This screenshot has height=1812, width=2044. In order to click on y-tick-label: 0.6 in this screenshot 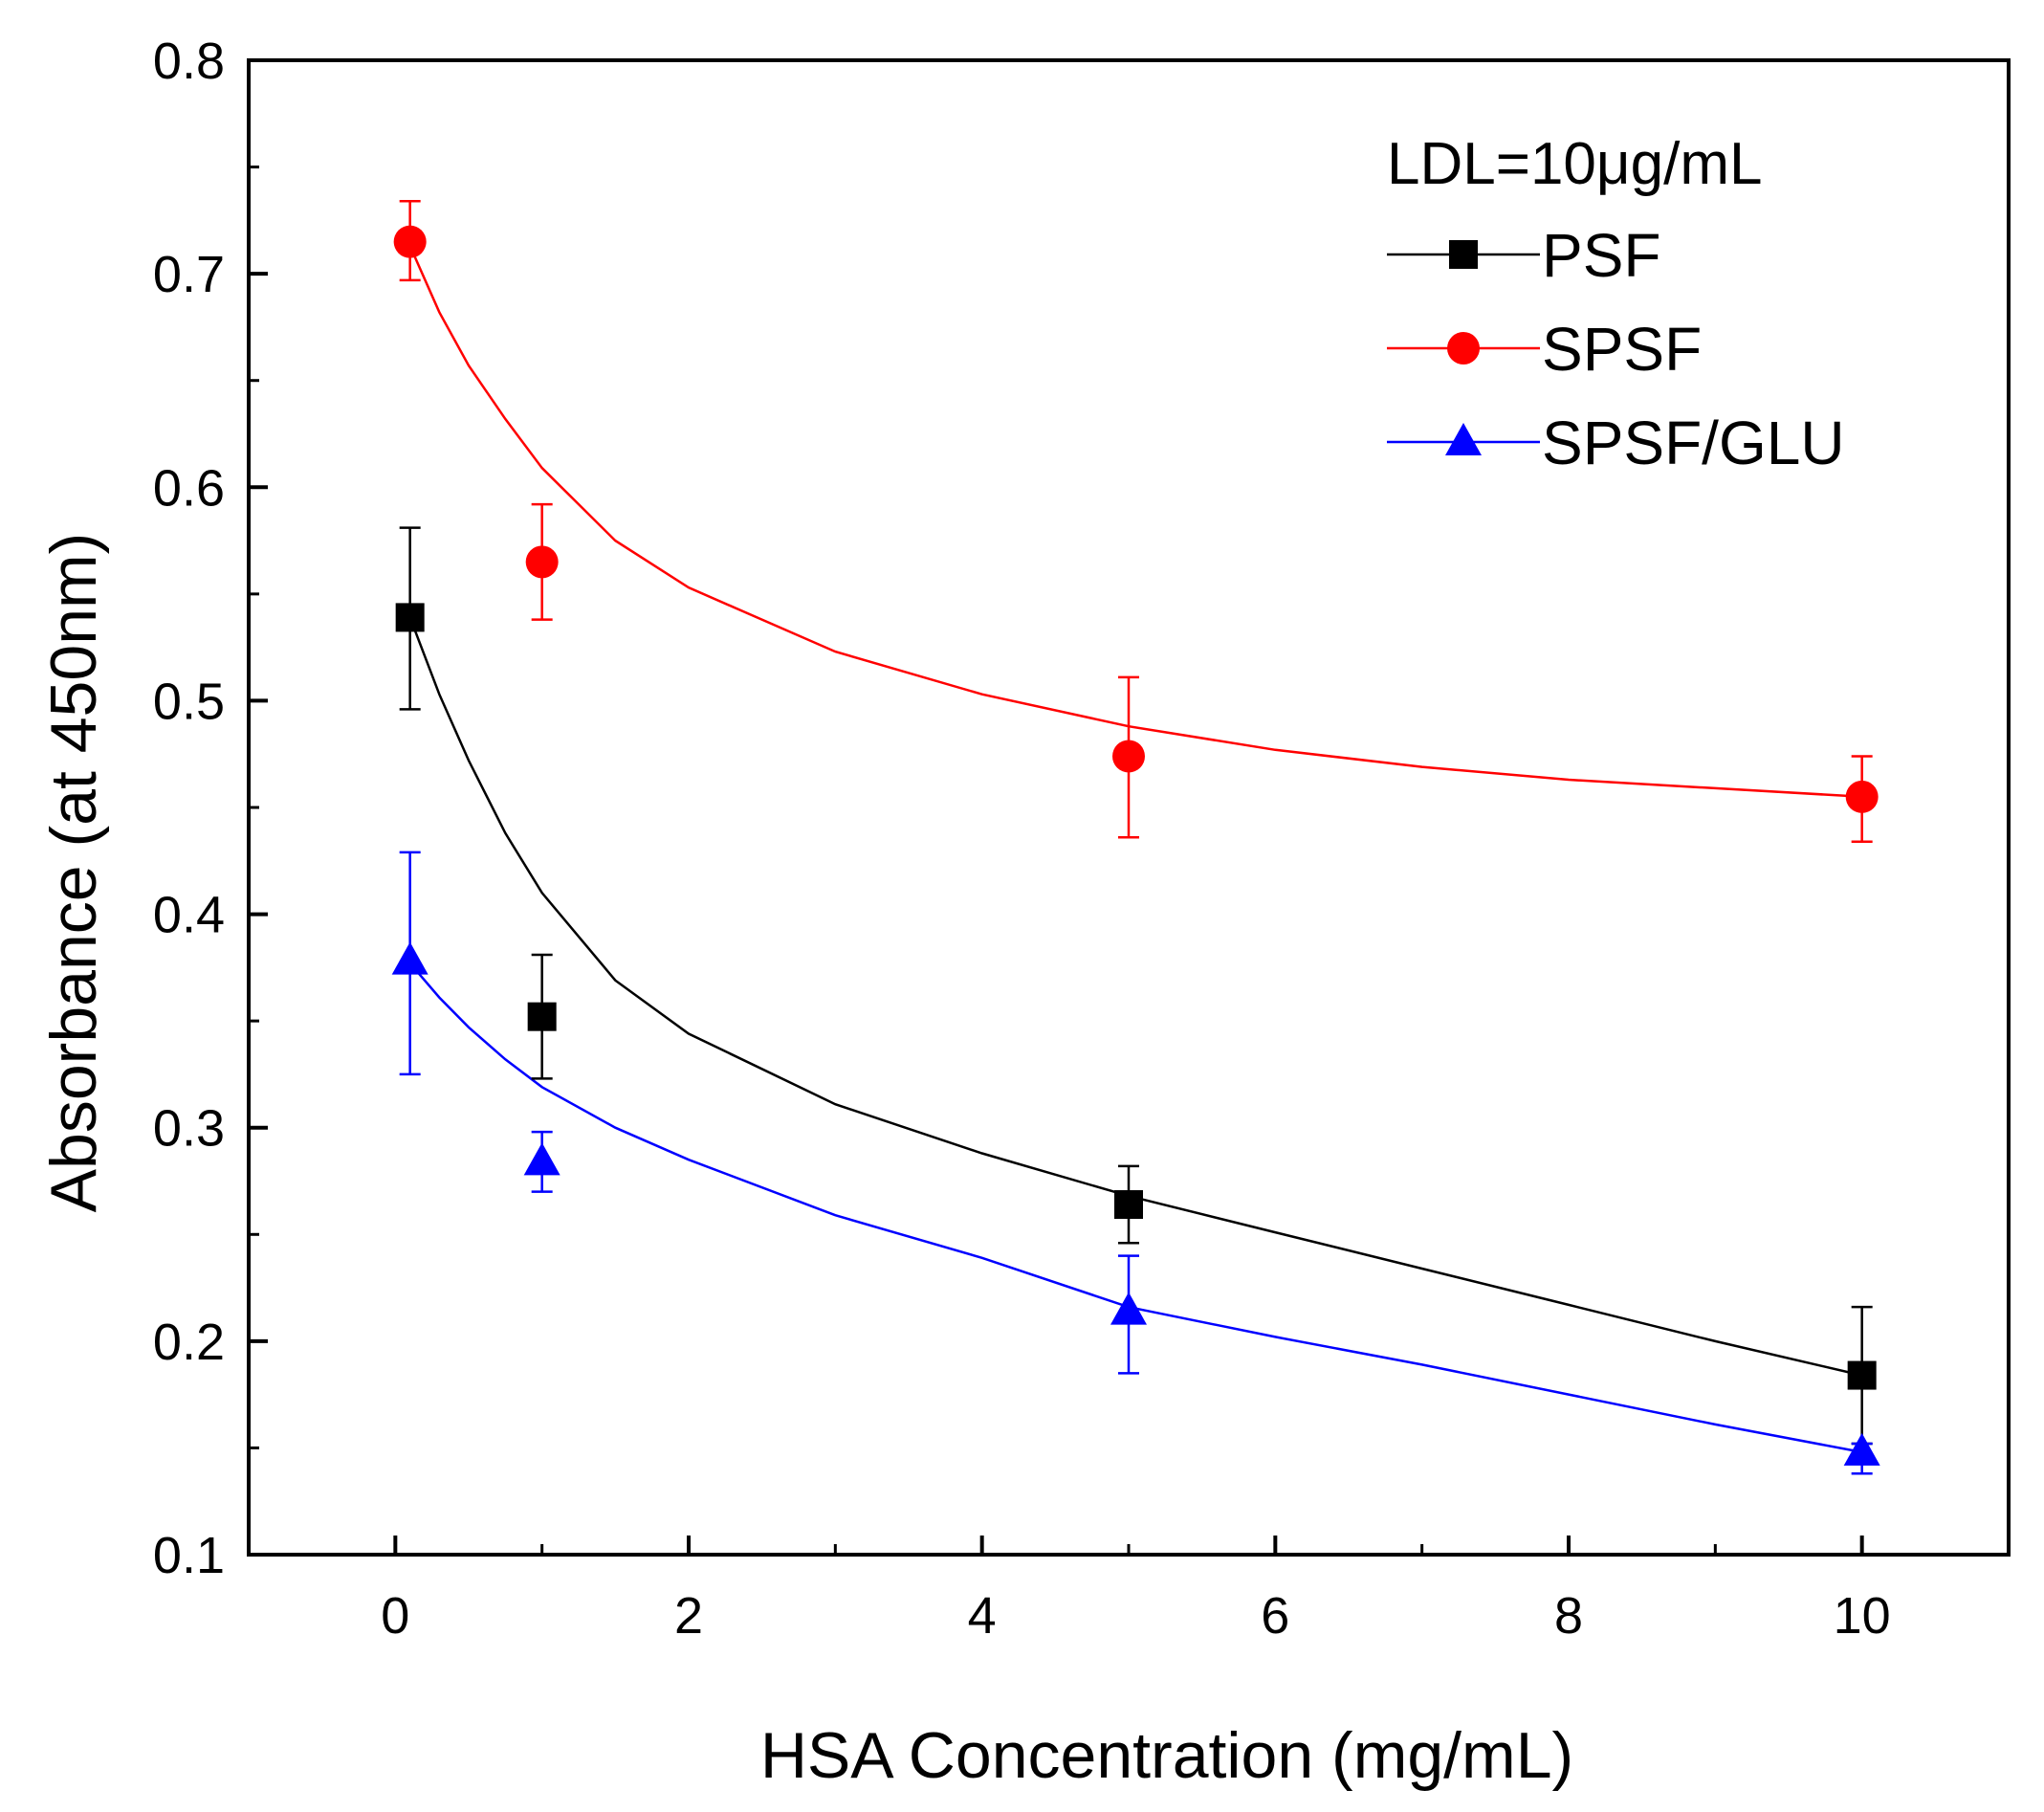, I will do `click(189, 488)`.